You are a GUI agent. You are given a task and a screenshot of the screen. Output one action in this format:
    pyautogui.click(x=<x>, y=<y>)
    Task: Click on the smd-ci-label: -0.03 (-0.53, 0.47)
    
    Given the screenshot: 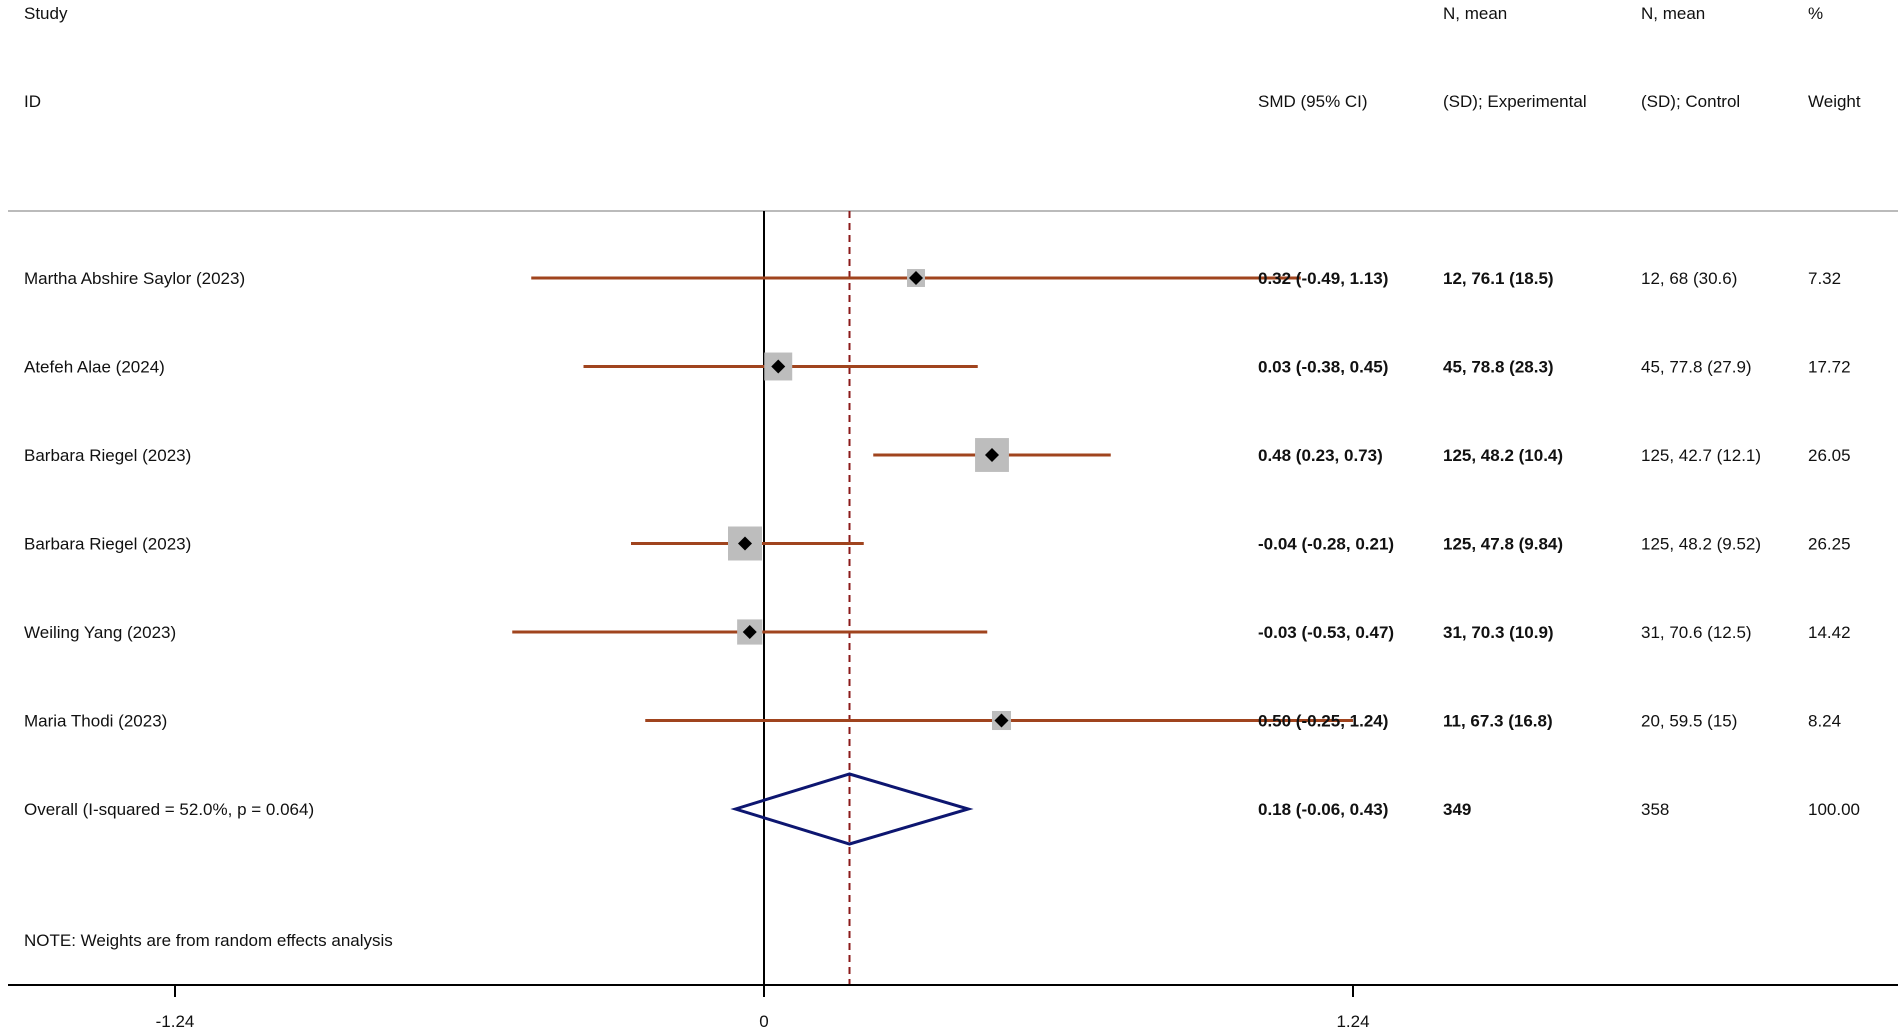 What is the action you would take?
    pyautogui.click(x=1326, y=632)
    